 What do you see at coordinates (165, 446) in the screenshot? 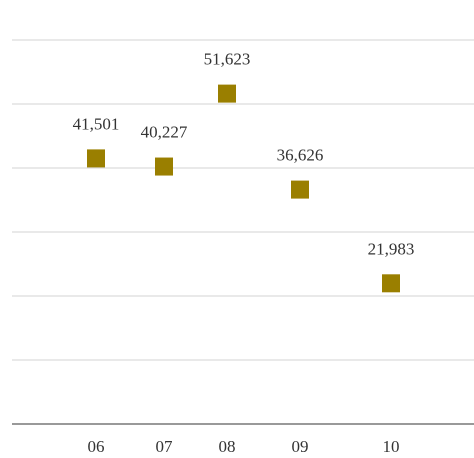
I see `x-tick-label: 07` at bounding box center [165, 446].